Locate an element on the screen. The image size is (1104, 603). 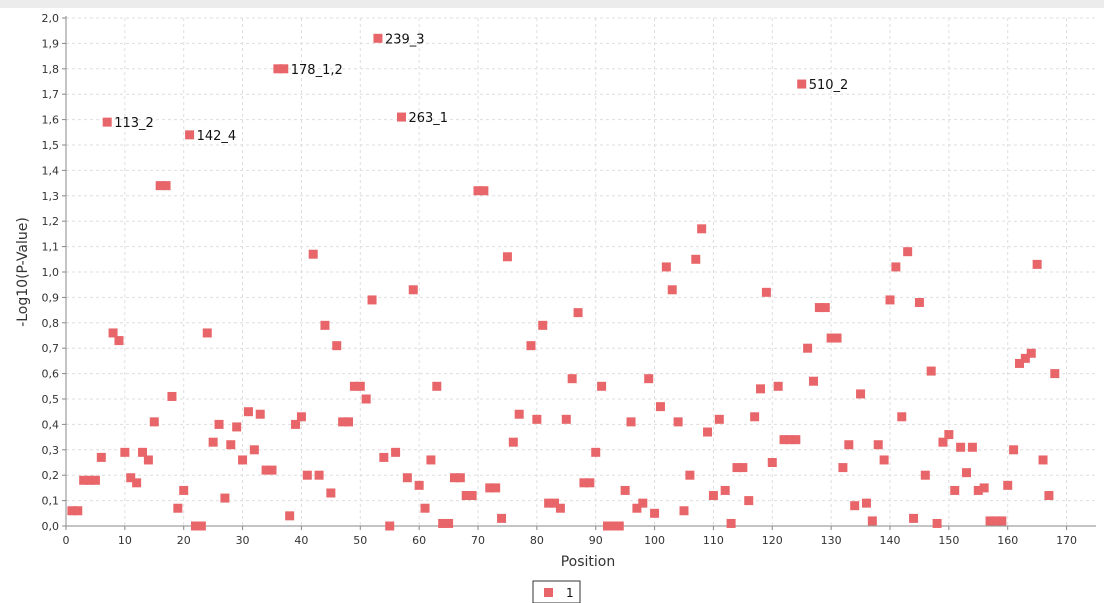
y-tick-label: 0,6 is located at coordinates (51, 374).